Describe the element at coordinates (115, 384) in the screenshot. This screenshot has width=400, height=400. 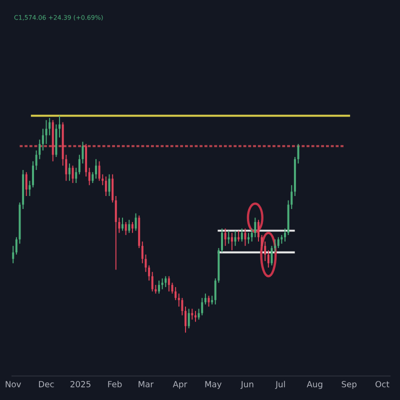
I see `x-tick-label: Feb` at that location.